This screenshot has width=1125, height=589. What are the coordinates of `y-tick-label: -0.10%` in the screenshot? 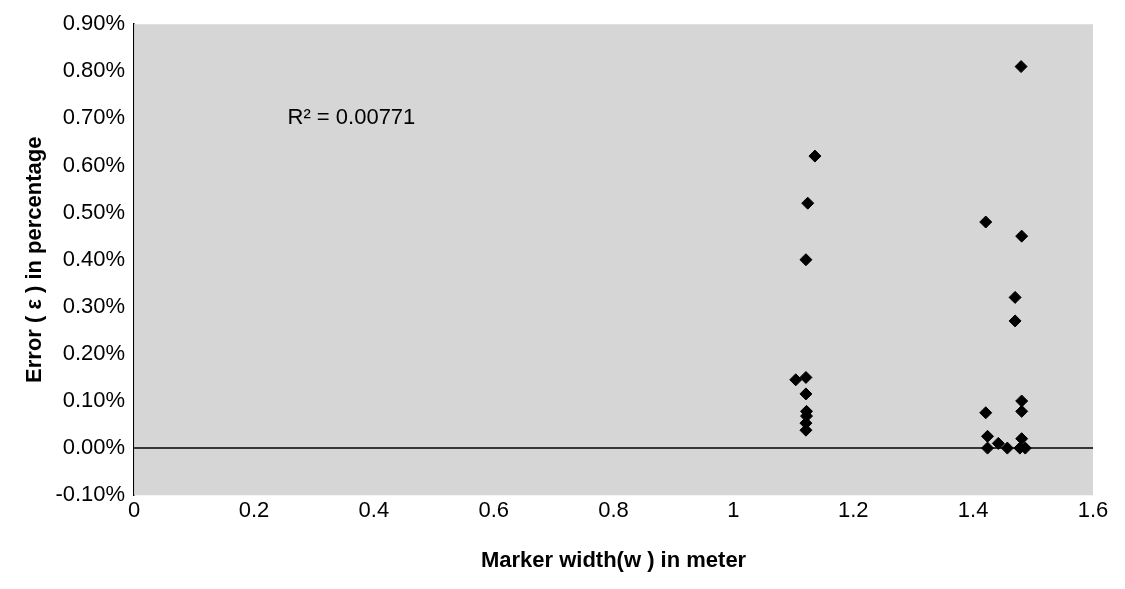 It's located at (90, 494).